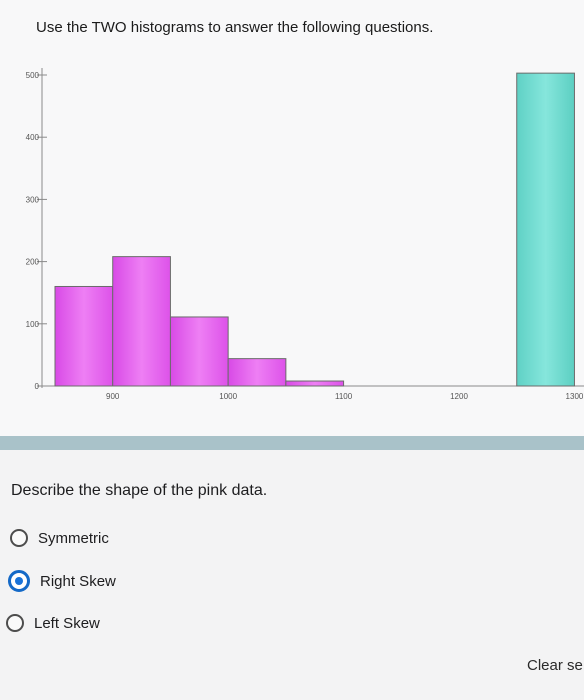 The width and height of the screenshot is (584, 700). What do you see at coordinates (33, 137) in the screenshot?
I see `y-tick-label-400: 400` at bounding box center [33, 137].